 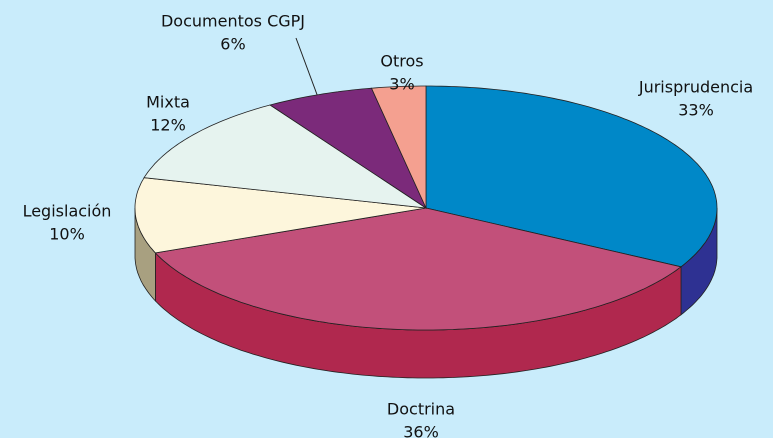 What do you see at coordinates (696, 110) in the screenshot?
I see `slice-value-label: 33%` at bounding box center [696, 110].